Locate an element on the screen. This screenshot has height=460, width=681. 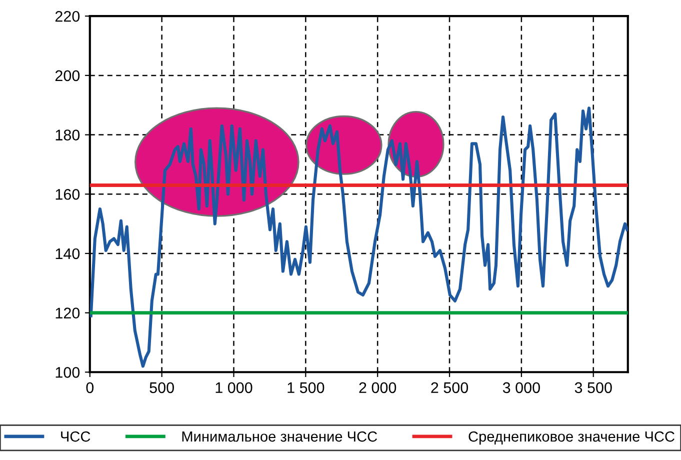
x-tick-label: 1 000 is located at coordinates (234, 388).